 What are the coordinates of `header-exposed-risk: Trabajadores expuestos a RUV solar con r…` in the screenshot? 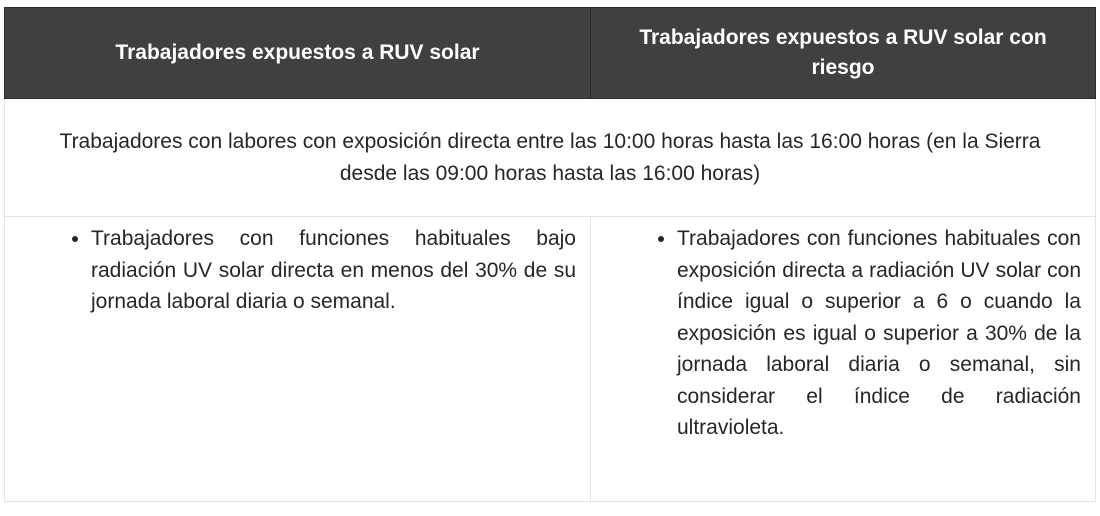 It's located at (843, 53).